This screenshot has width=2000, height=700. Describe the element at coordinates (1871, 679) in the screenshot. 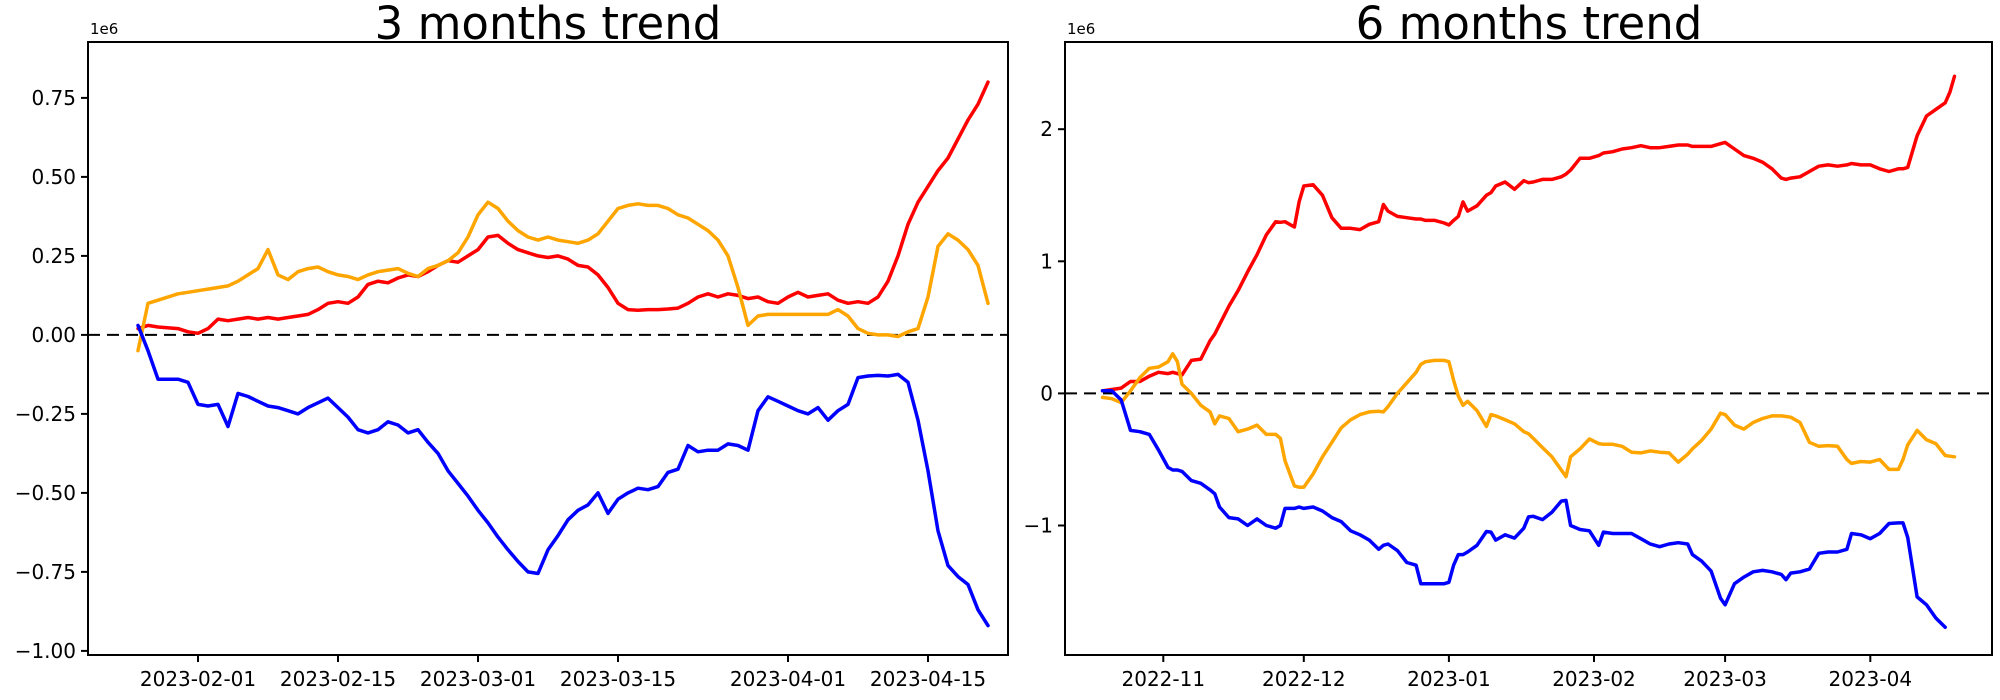

I see `x-tick-label: 2023-04` at that location.